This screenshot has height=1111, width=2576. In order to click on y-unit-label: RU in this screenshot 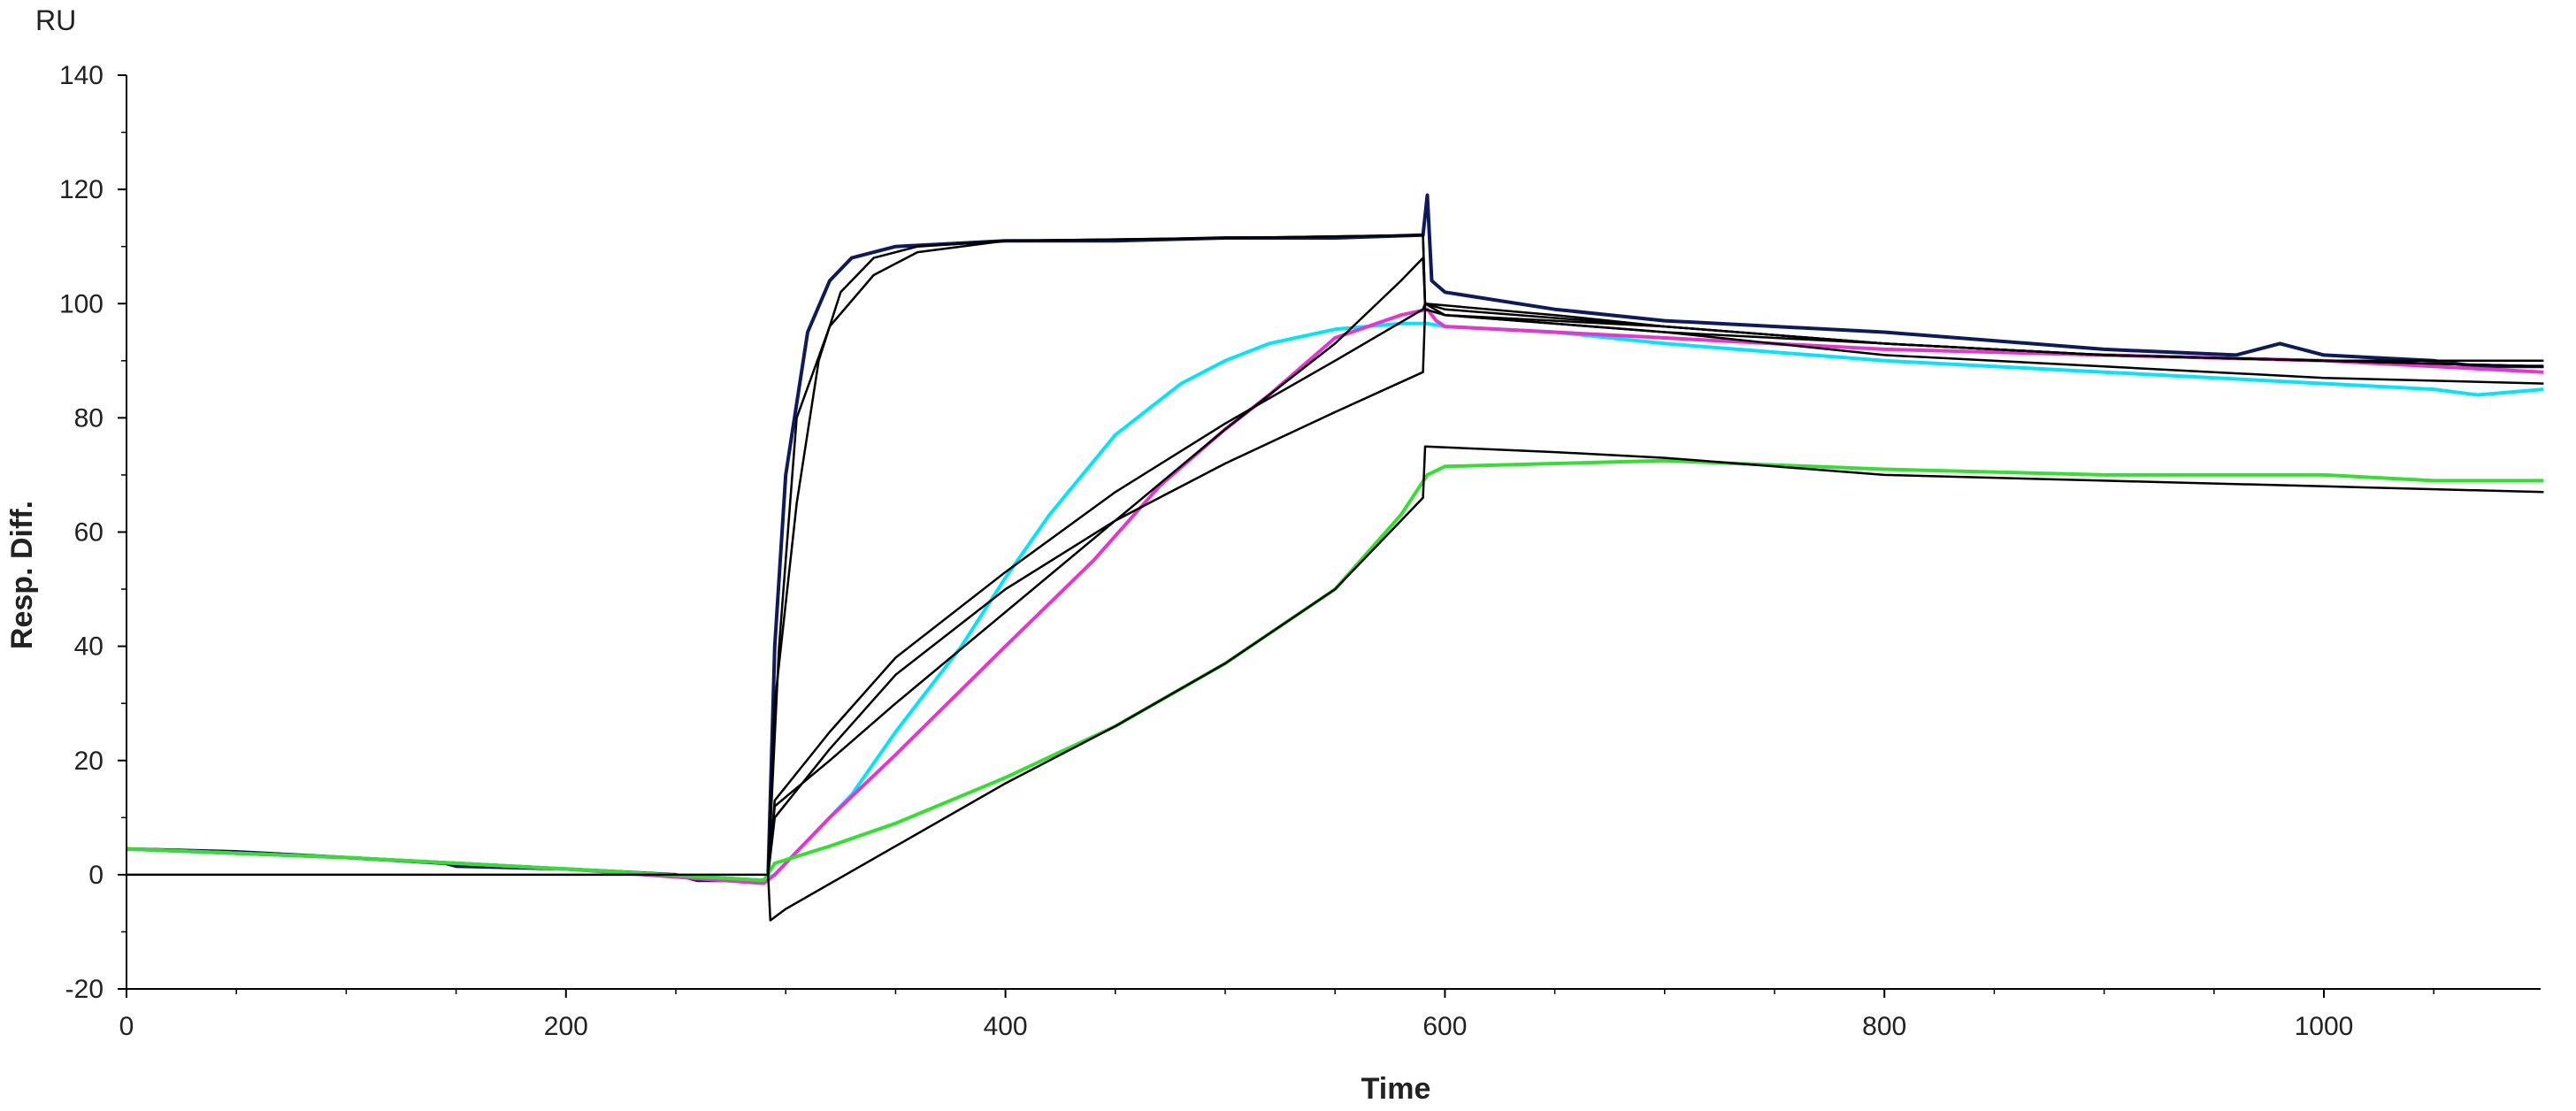, I will do `click(55, 20)`.